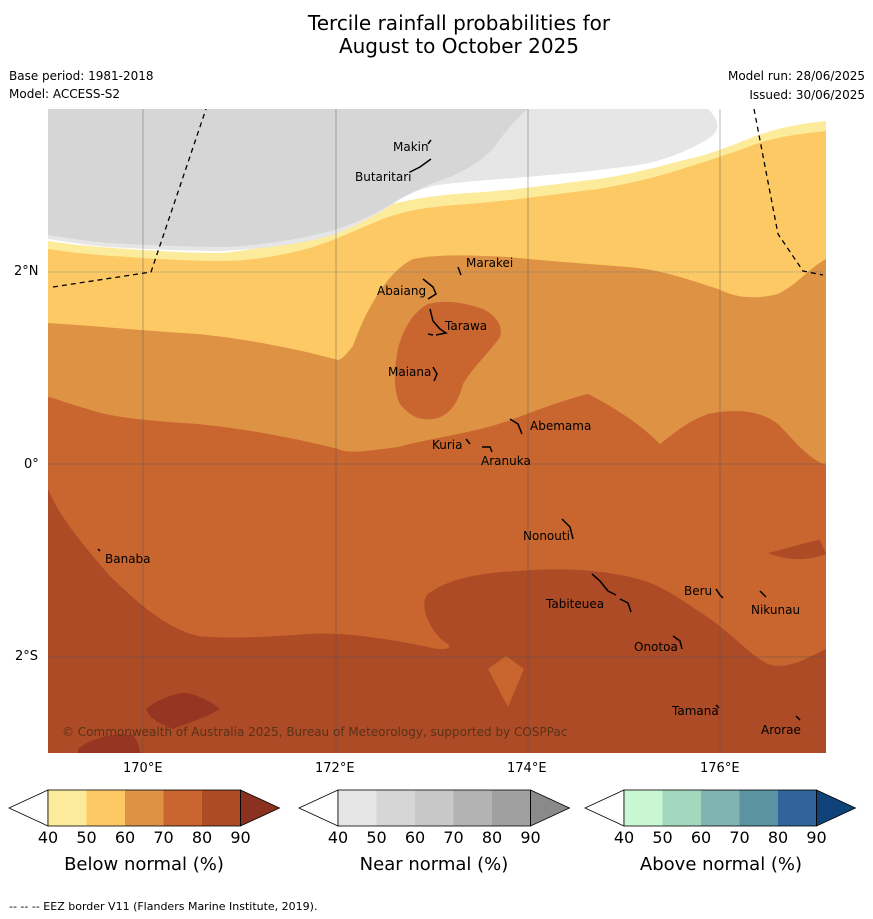  What do you see at coordinates (453, 837) in the screenshot?
I see `colorbar-near-label: 70` at bounding box center [453, 837].